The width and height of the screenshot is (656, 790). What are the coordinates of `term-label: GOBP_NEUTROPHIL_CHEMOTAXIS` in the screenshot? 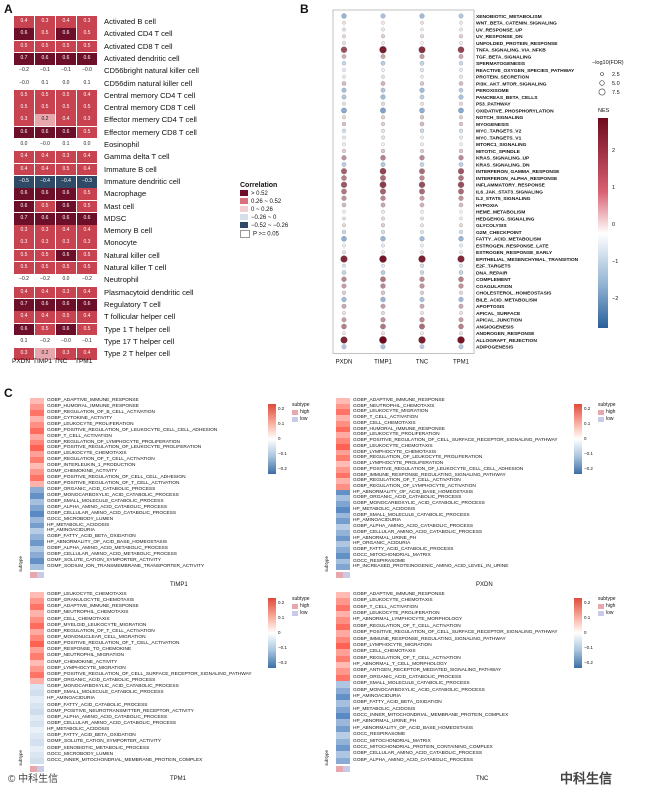 It's located at (394, 406).